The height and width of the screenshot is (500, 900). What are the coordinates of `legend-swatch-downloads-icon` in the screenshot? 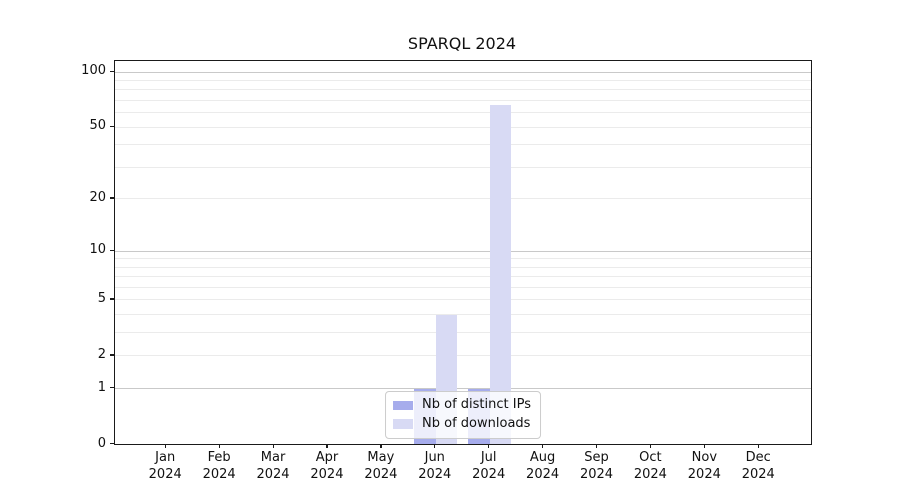 It's located at (403, 424).